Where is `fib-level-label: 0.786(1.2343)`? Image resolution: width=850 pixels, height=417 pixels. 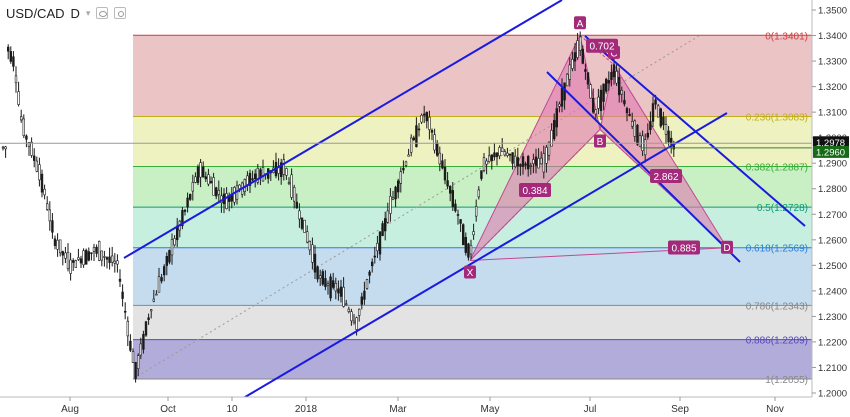
fib-level-label: 0.786(1.2343) is located at coordinates (777, 306).